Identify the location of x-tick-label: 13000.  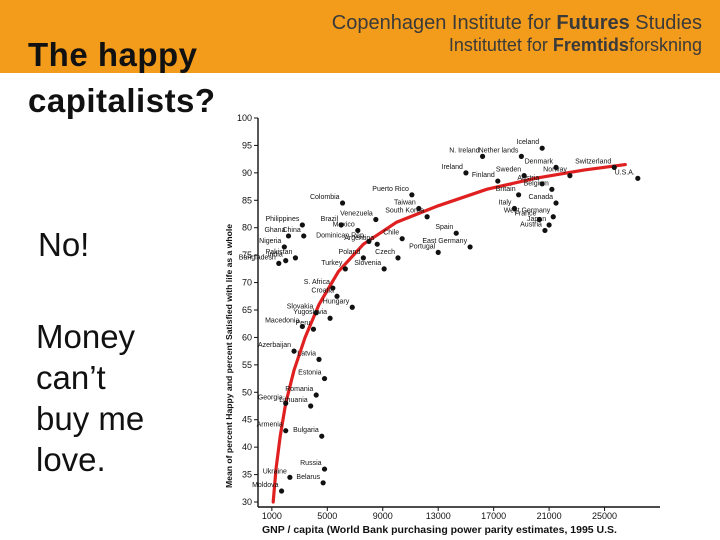
(438, 516).